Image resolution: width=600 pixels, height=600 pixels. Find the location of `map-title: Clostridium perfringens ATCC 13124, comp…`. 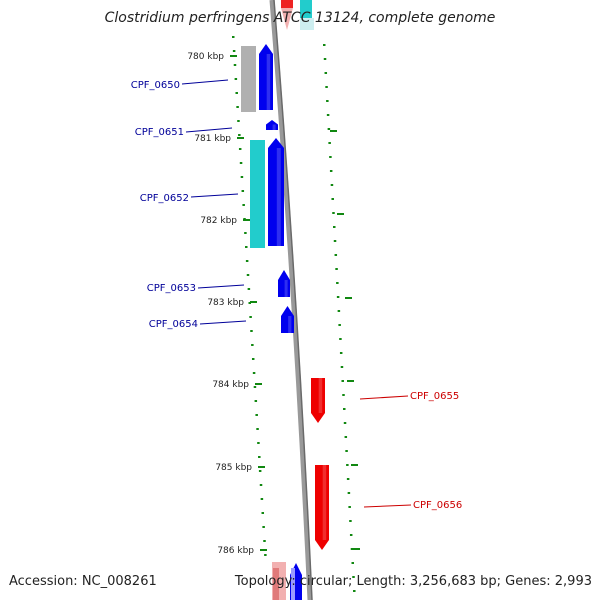

map-title: Clostridium perfringens ATCC 13124, comp… is located at coordinates (300, 18).